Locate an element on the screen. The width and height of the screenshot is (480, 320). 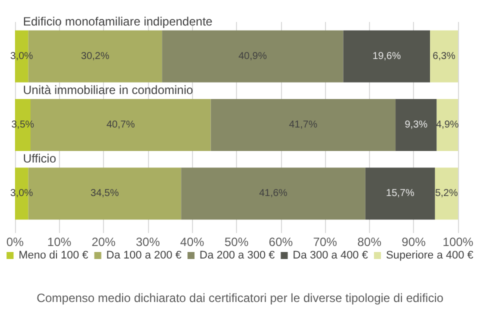
legend-label: Da 200 a 300 € is located at coordinates (237, 256).